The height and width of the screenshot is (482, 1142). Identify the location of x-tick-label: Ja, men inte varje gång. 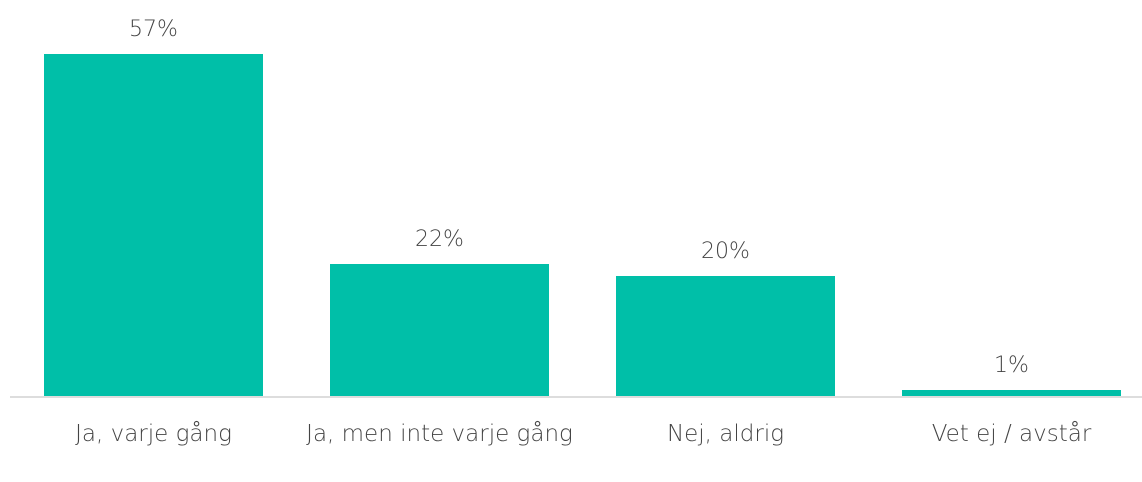
(439, 434).